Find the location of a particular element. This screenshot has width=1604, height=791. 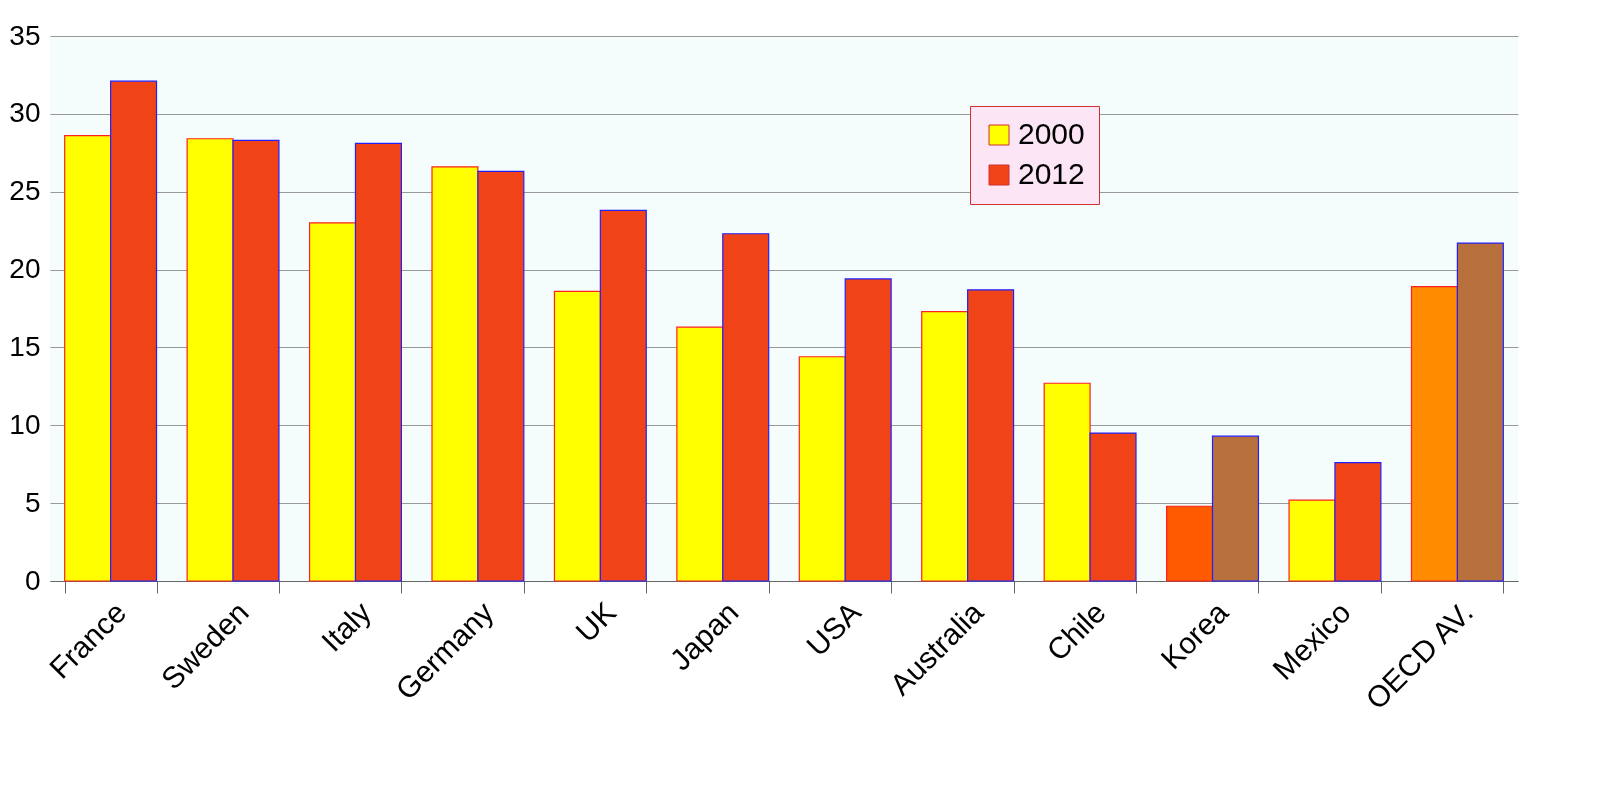

y-tick-label: 5 is located at coordinates (32, 502).